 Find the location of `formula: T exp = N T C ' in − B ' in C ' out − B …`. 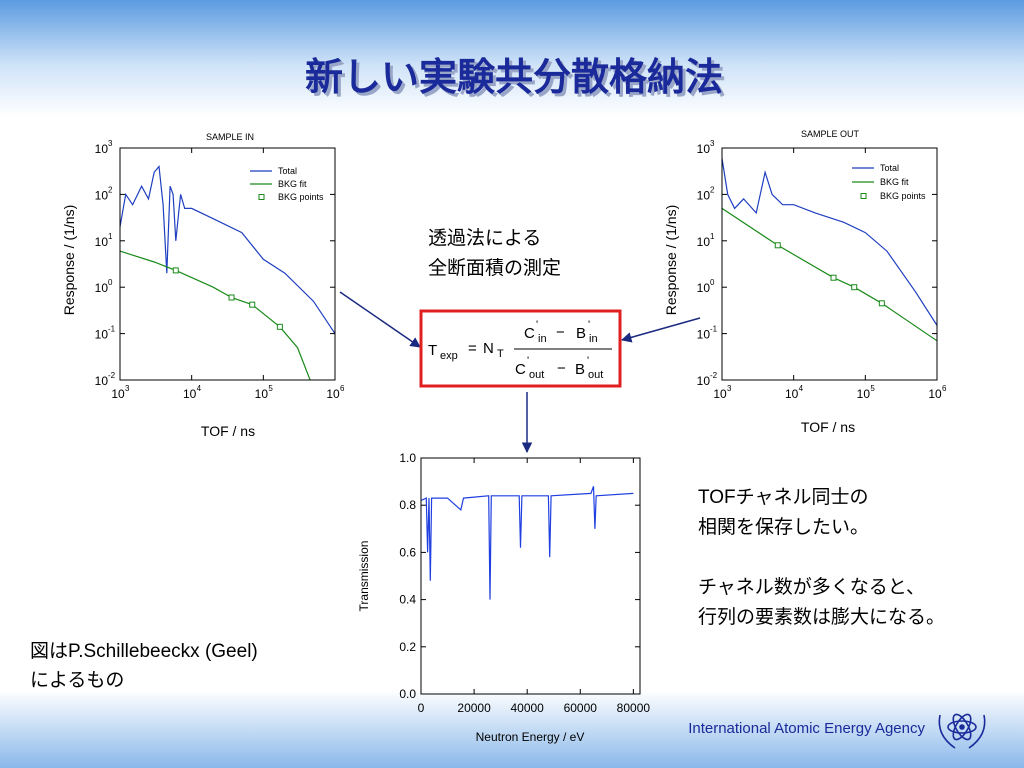

formula: T exp = N T C ' in − B ' in C ' out − B … is located at coordinates (520, 348).